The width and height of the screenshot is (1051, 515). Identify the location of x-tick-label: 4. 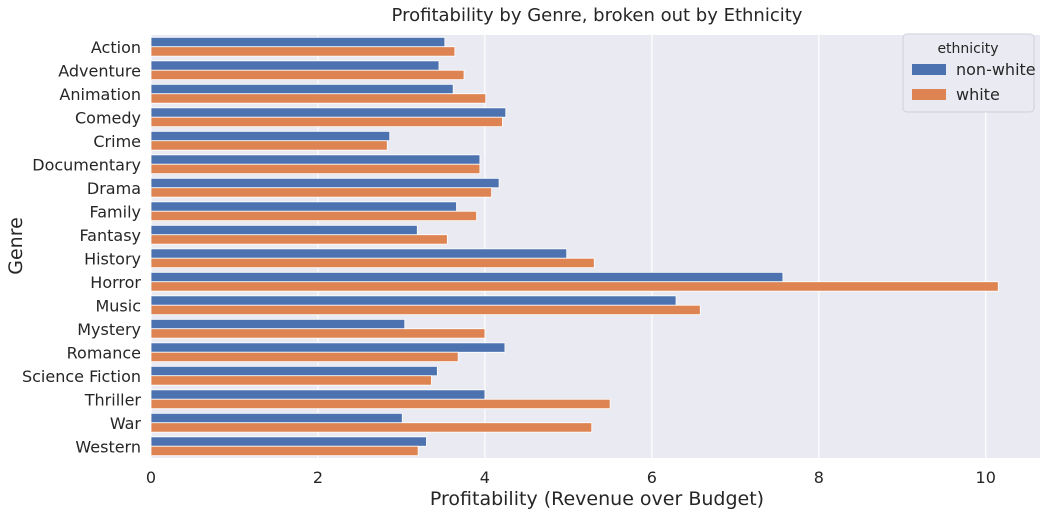
(485, 477).